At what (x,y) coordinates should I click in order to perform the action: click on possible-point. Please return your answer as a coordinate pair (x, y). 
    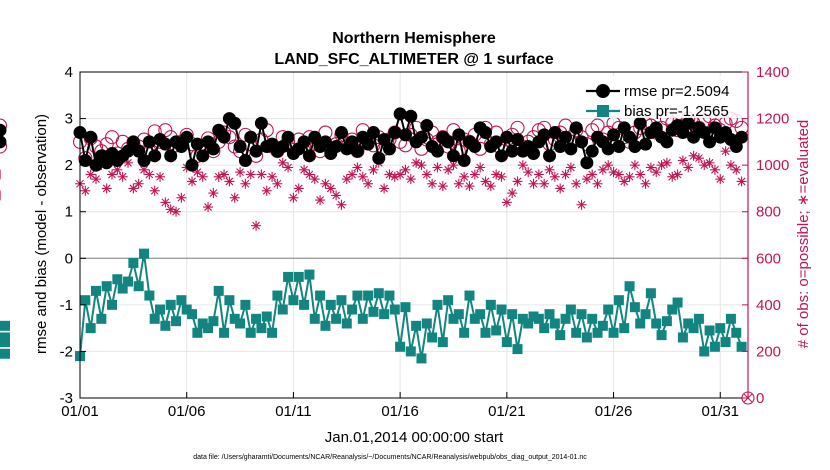
    Looking at the image, I should click on (4, 146).